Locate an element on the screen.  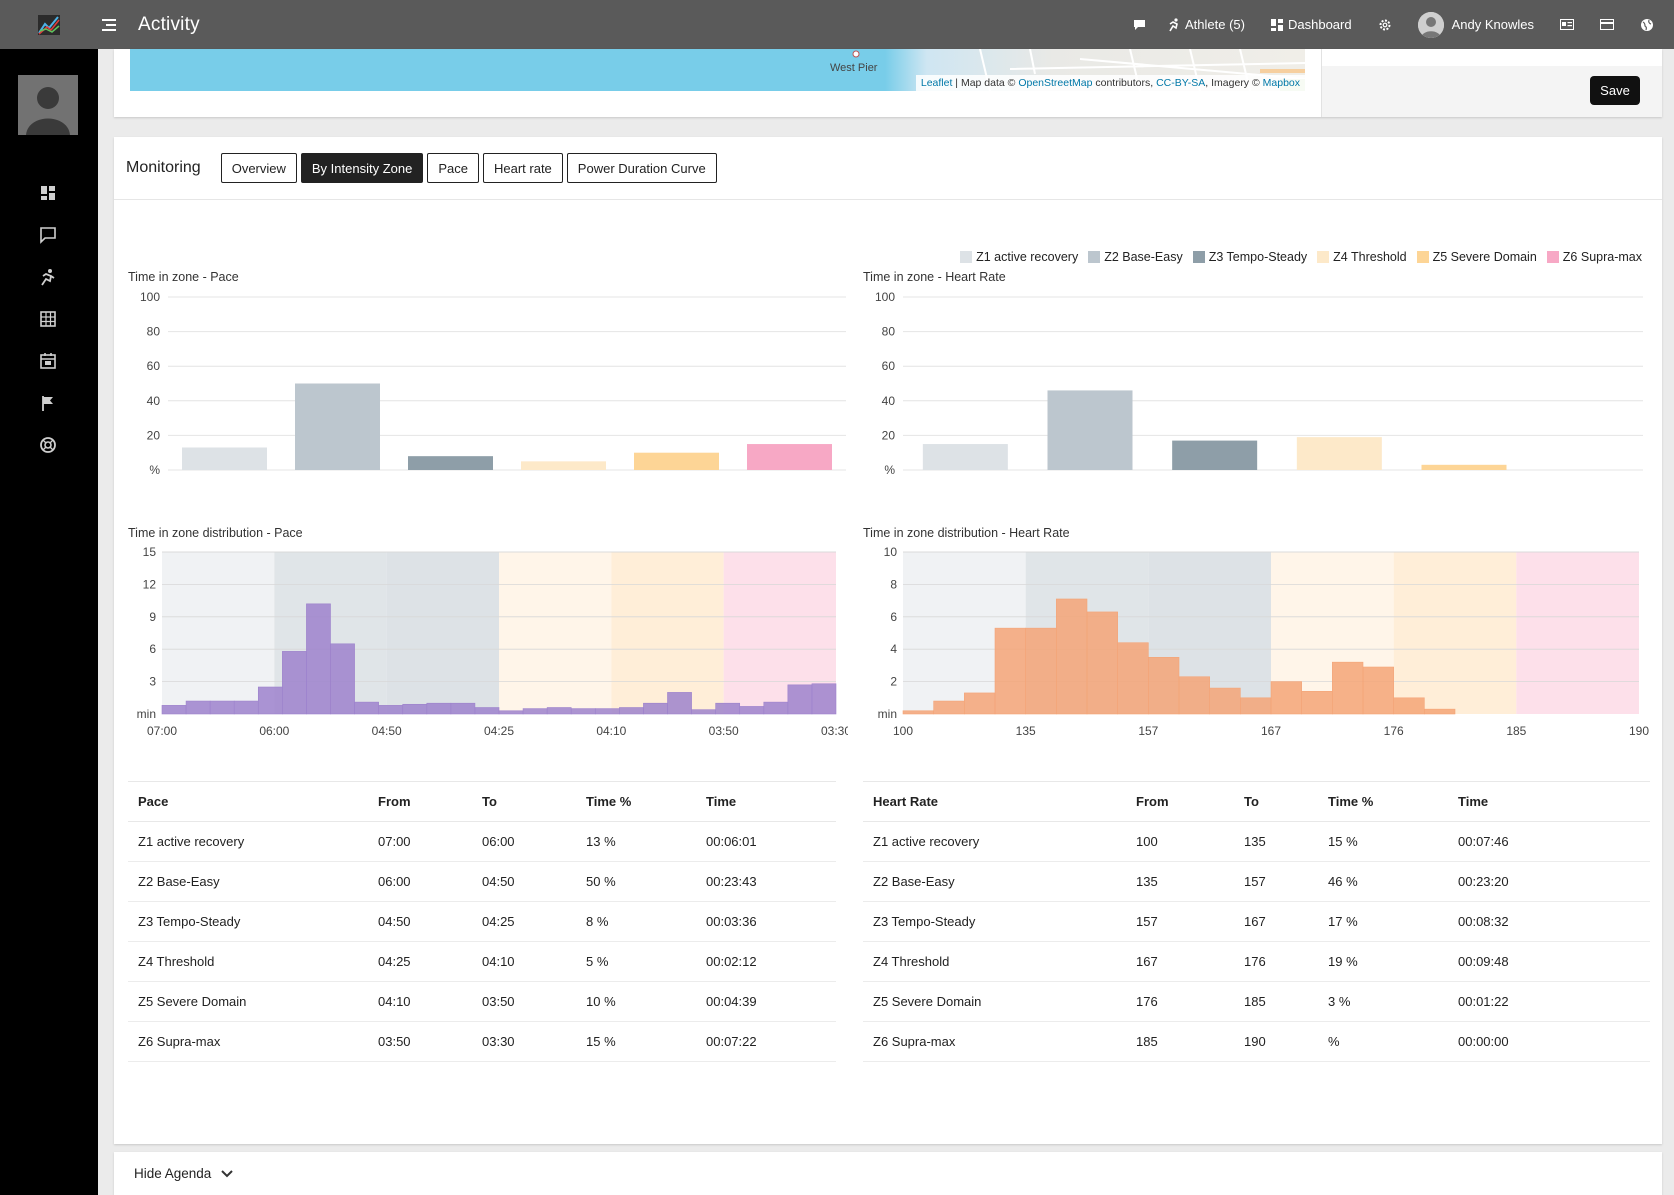
dashboard-link: Dashboard is located at coordinates (1311, 24).